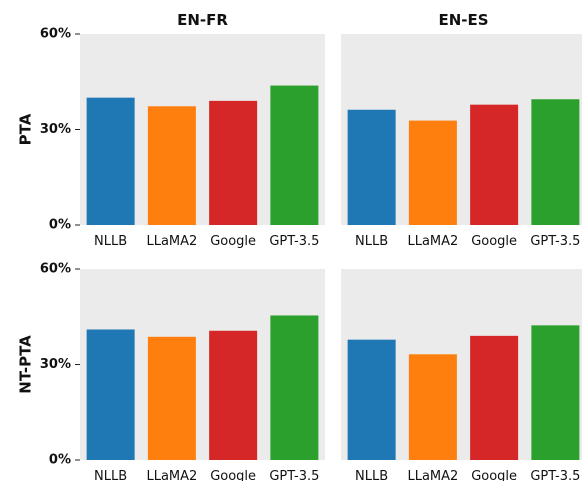 The width and height of the screenshot is (582, 481). What do you see at coordinates (233, 162) in the screenshot?
I see `bar-pta-en-fr-google` at bounding box center [233, 162].